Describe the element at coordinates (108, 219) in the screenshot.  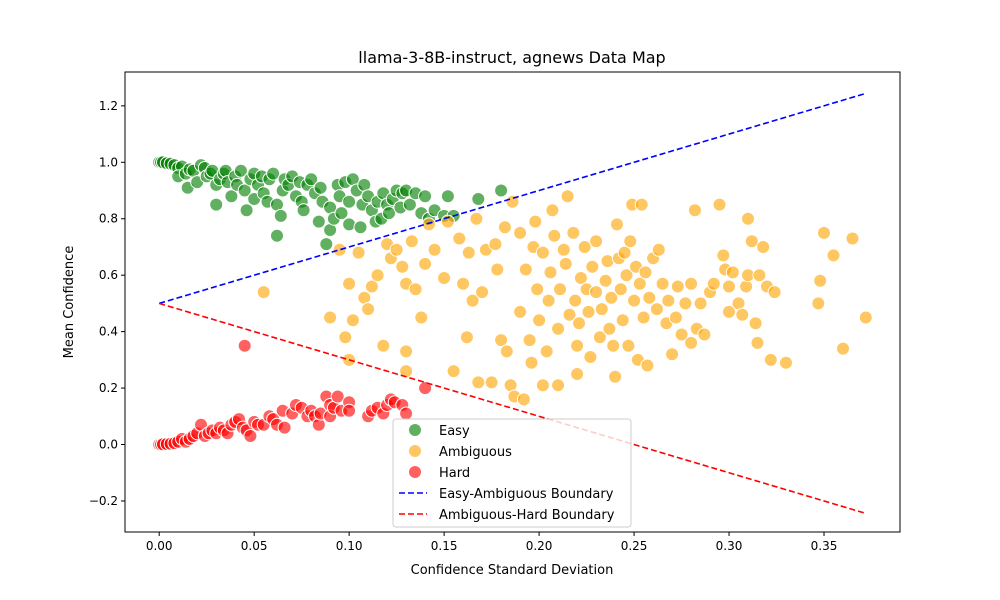
I see `y-tick-label: 0.8` at that location.